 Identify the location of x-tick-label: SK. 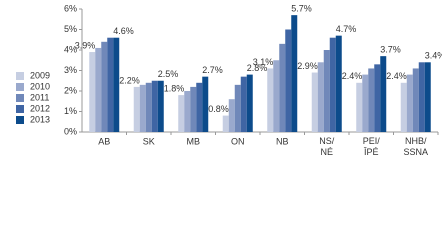
(149, 141).